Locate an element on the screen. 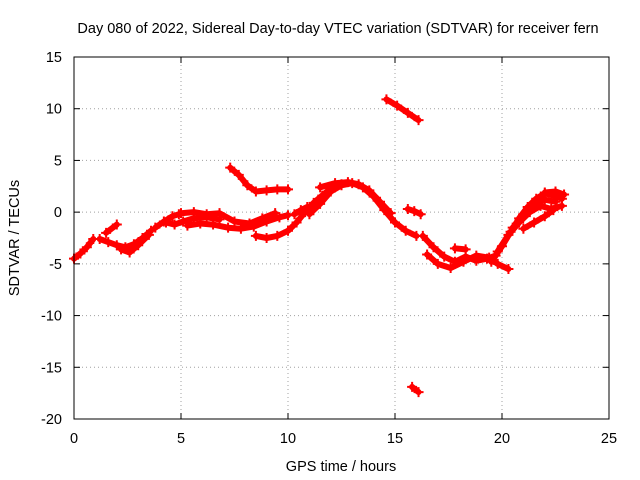 This screenshot has width=640, height=480. y-tick-label: 5 is located at coordinates (58, 161).